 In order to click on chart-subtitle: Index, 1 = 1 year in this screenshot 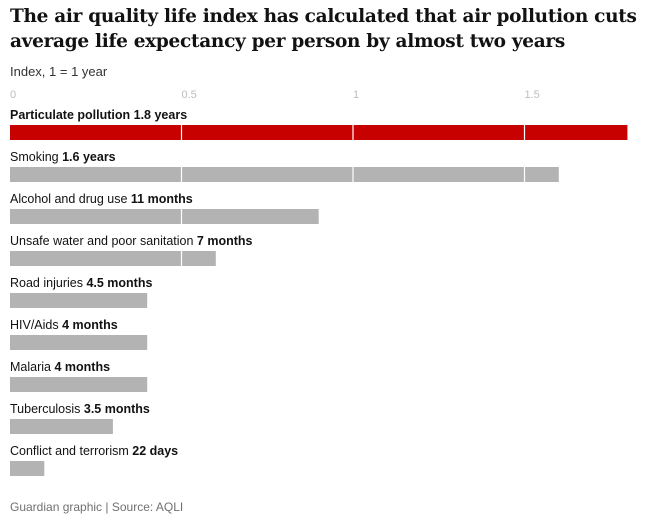, I will do `click(59, 71)`.